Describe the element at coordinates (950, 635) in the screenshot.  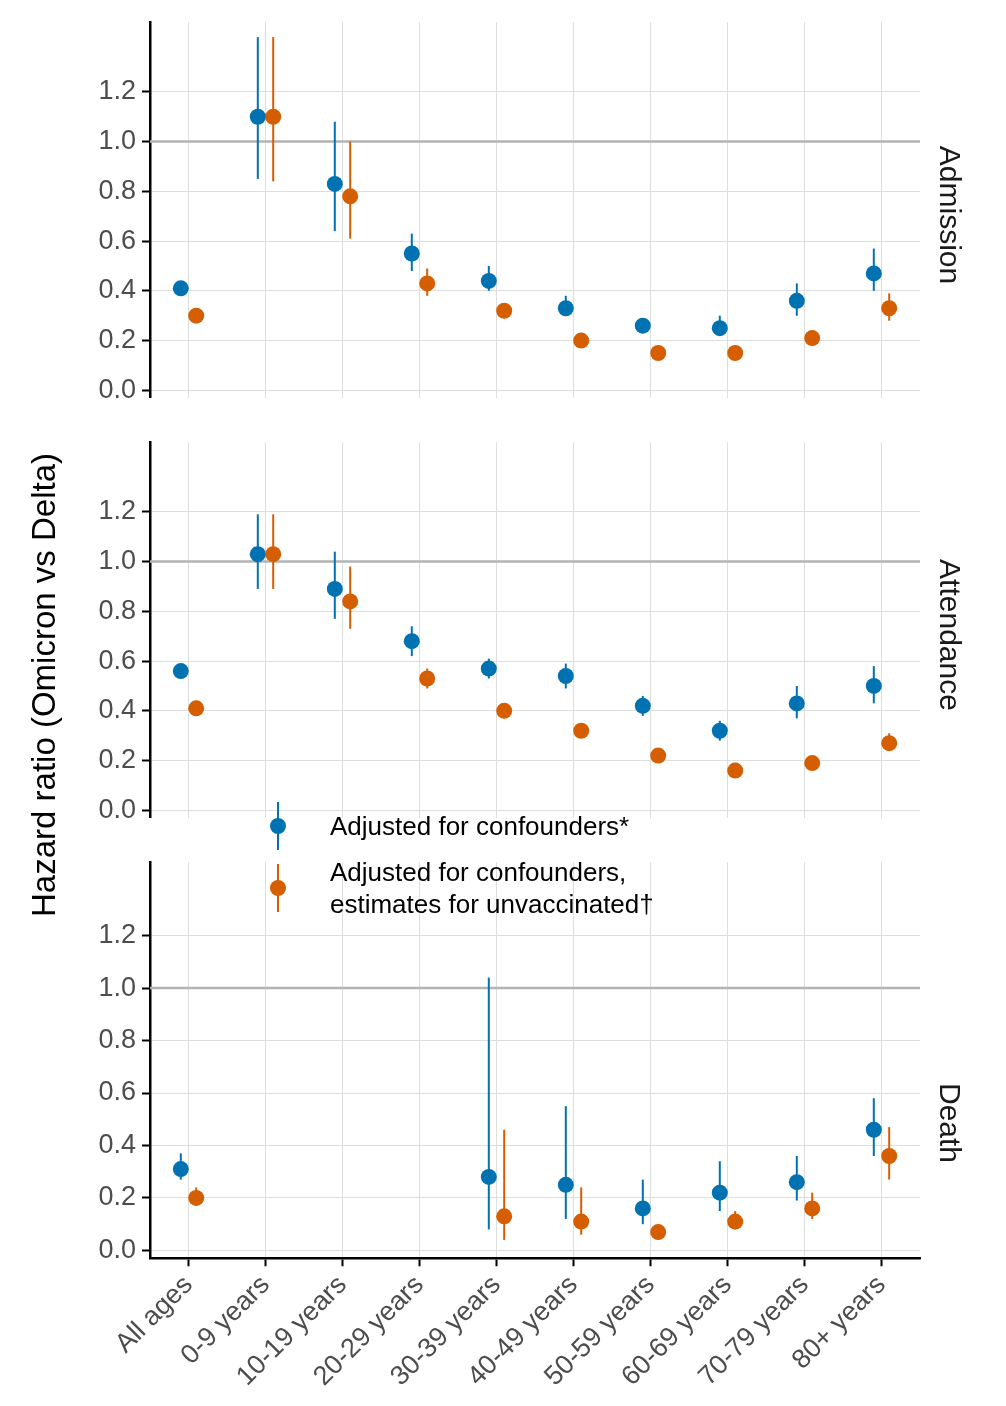
I see `text: Attendance` at that location.